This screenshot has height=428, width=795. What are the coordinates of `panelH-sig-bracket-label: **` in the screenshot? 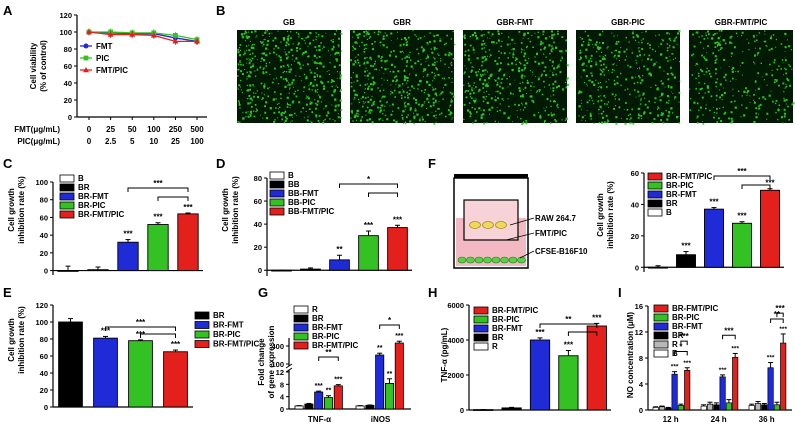 It's located at (568, 319).